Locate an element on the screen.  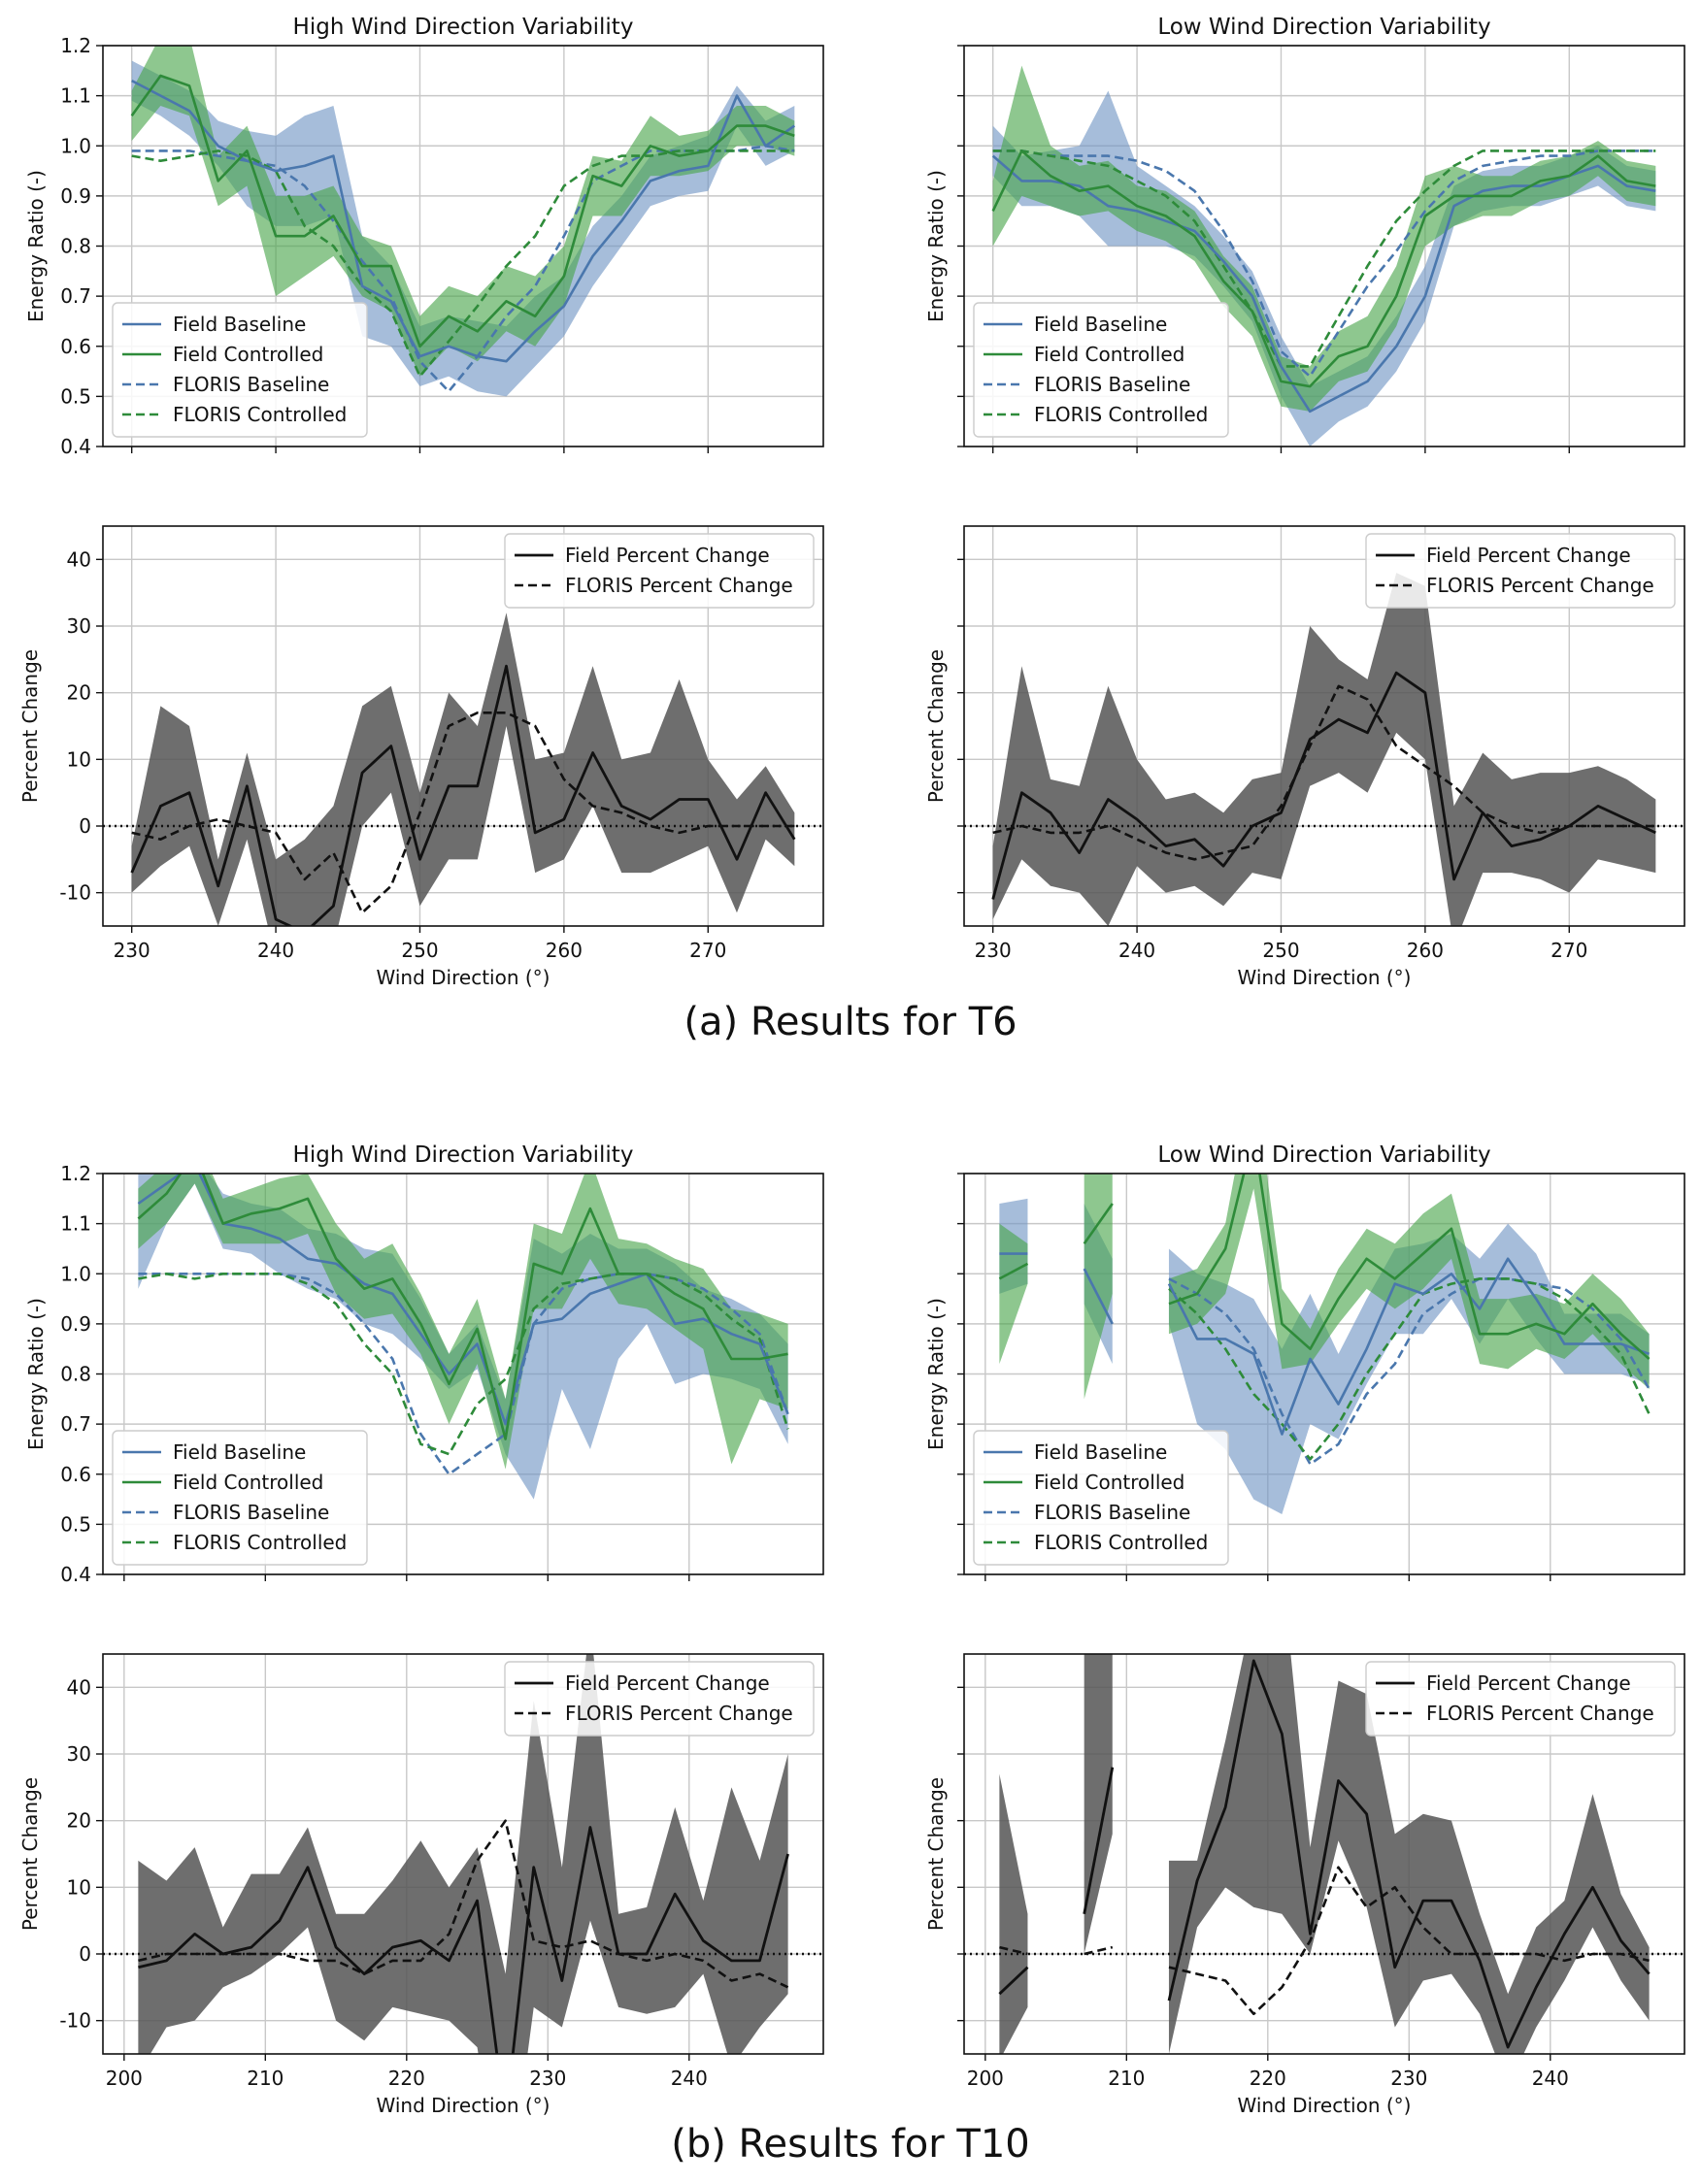
x-tick-label: 260 is located at coordinates (564, 950).